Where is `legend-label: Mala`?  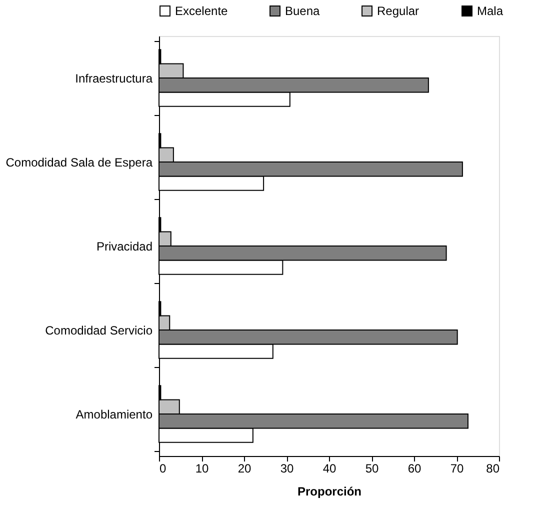
legend-label: Mala is located at coordinates (490, 11).